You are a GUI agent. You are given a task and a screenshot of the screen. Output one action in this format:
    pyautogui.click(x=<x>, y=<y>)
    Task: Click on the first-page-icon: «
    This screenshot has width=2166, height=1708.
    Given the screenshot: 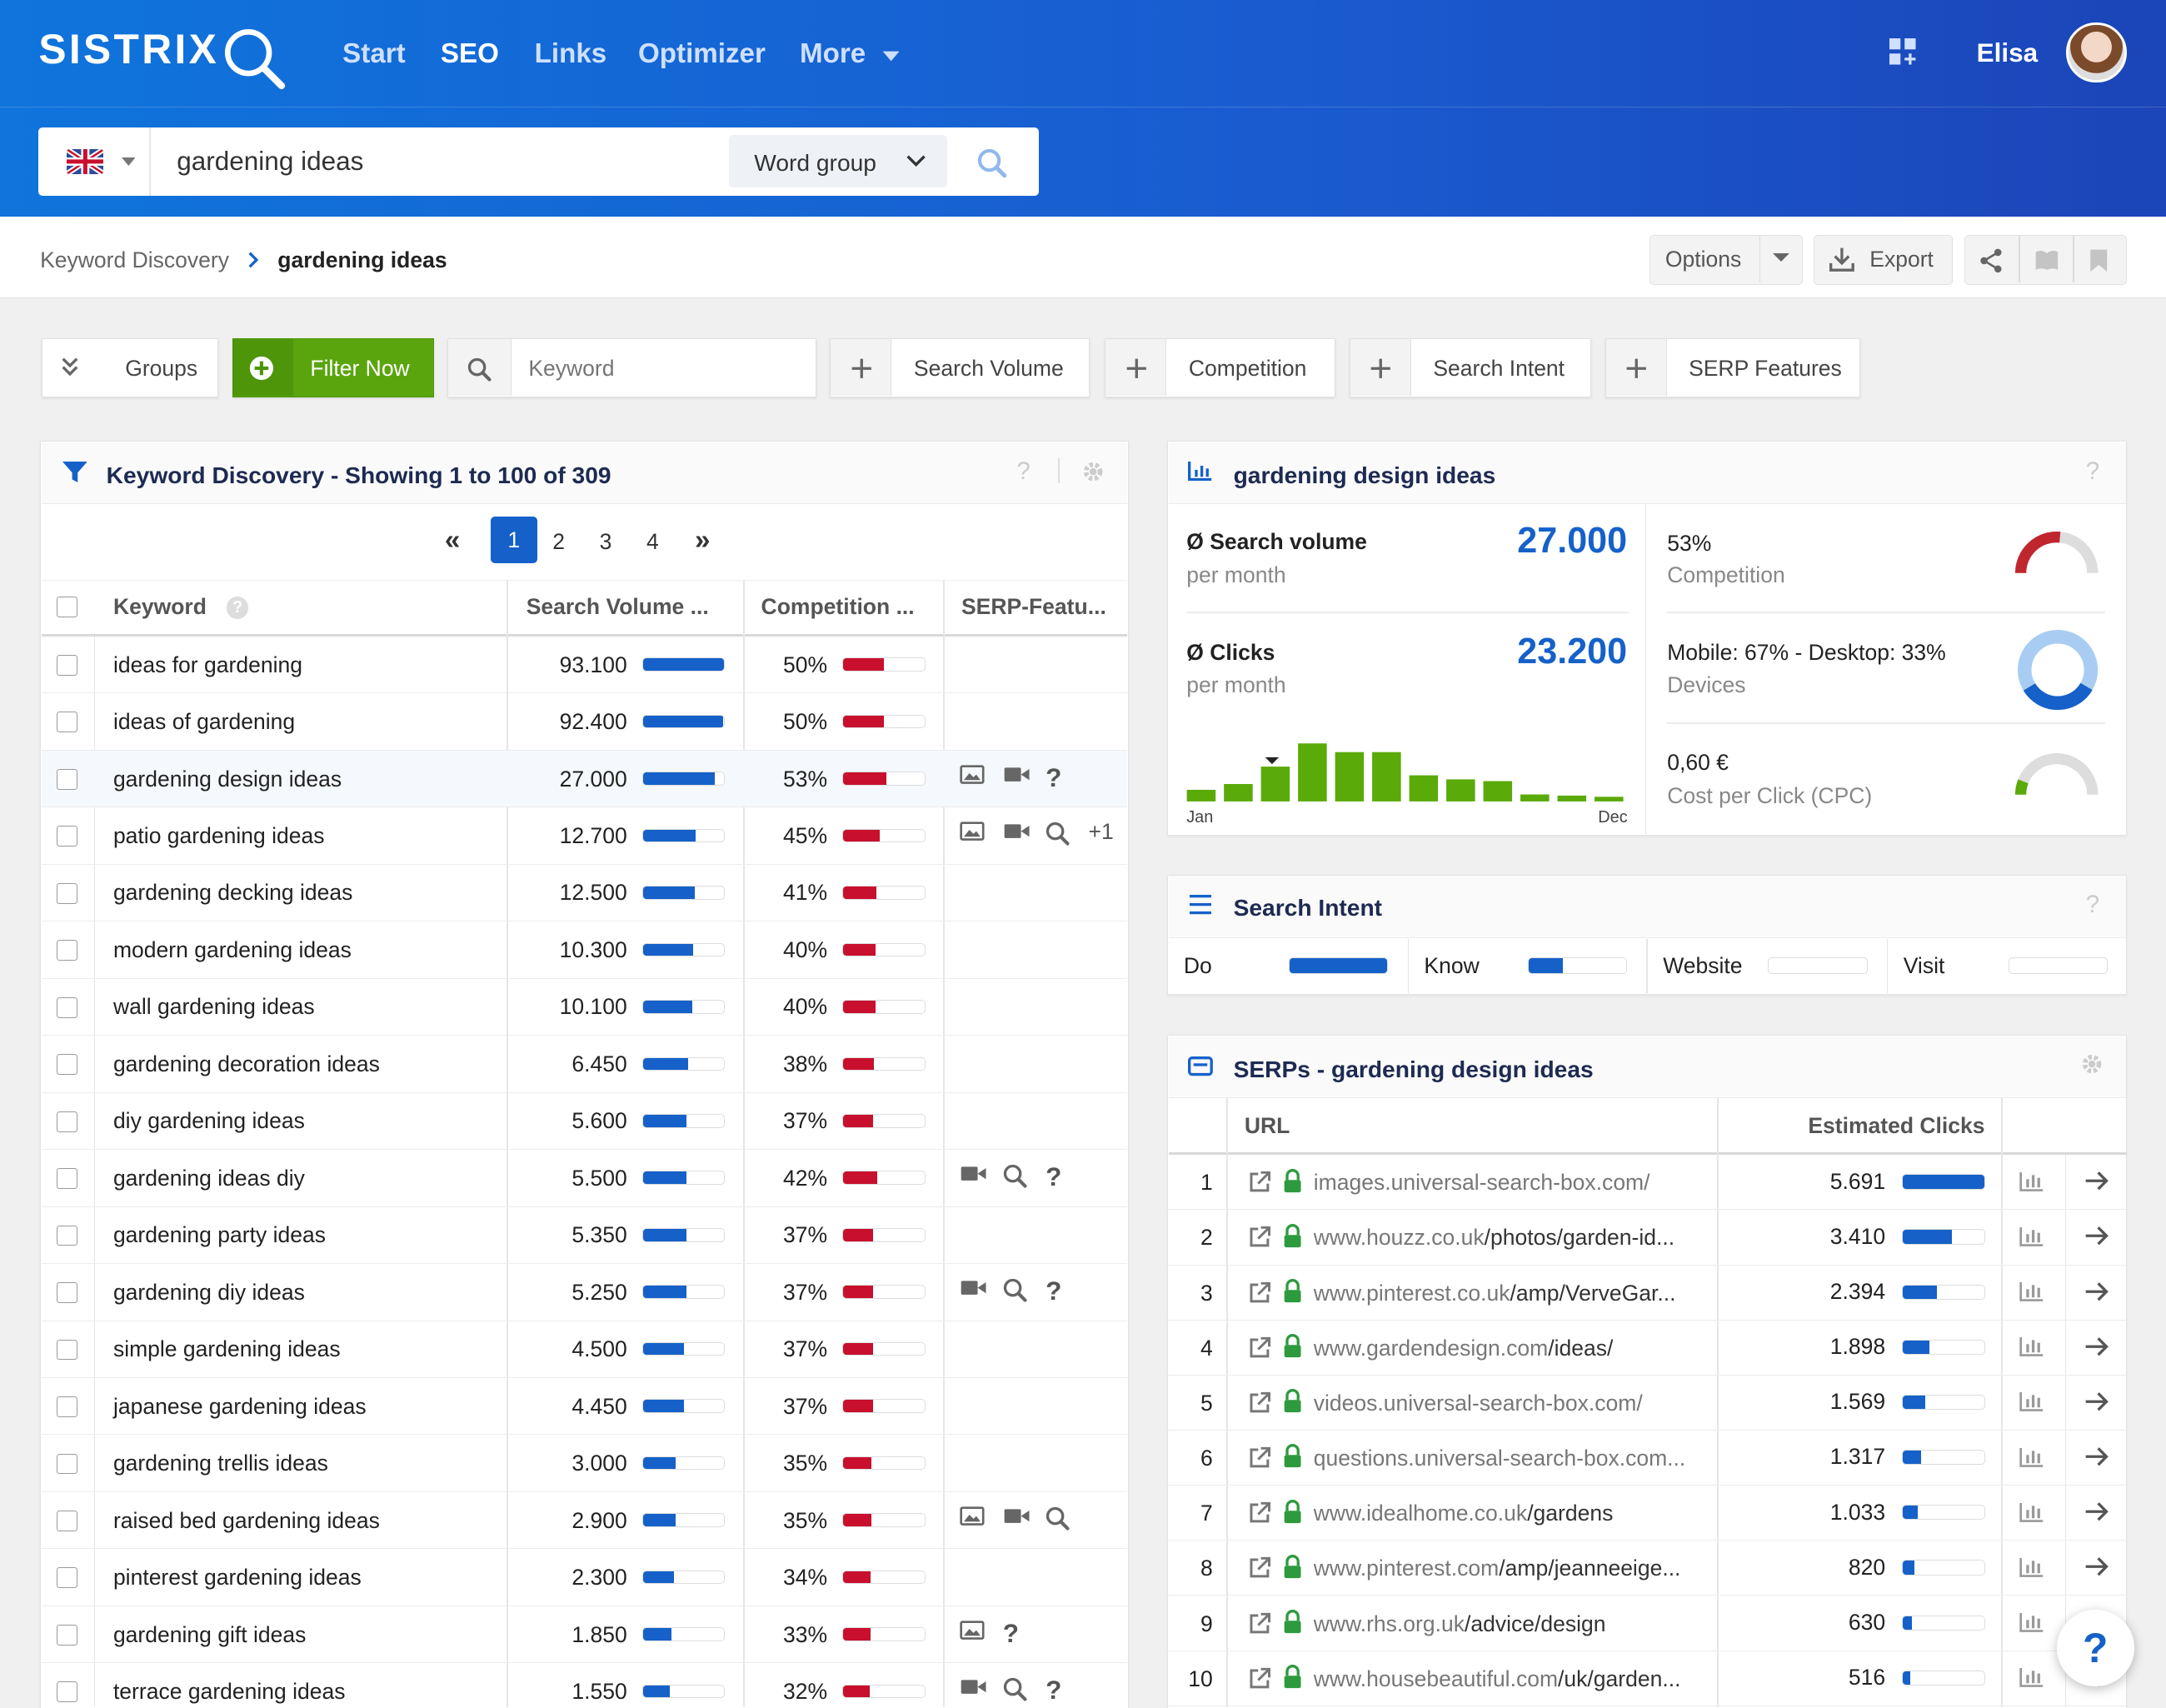 What is the action you would take?
    pyautogui.click(x=452, y=541)
    